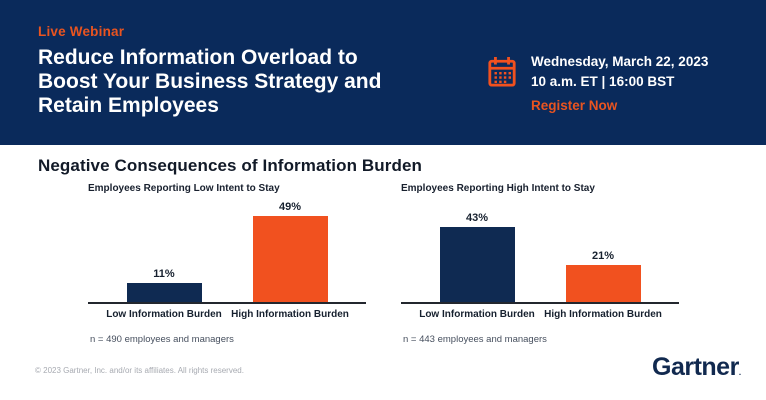  I want to click on bar-group-low-information-burden: 11%, so click(164, 285).